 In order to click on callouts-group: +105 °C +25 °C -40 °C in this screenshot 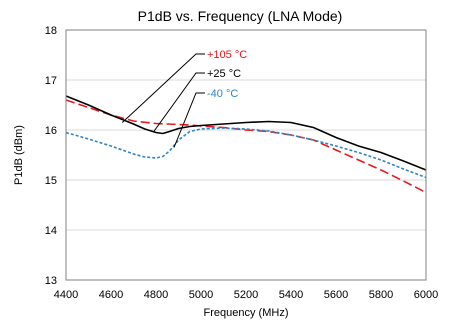, I will do `click(184, 98)`.